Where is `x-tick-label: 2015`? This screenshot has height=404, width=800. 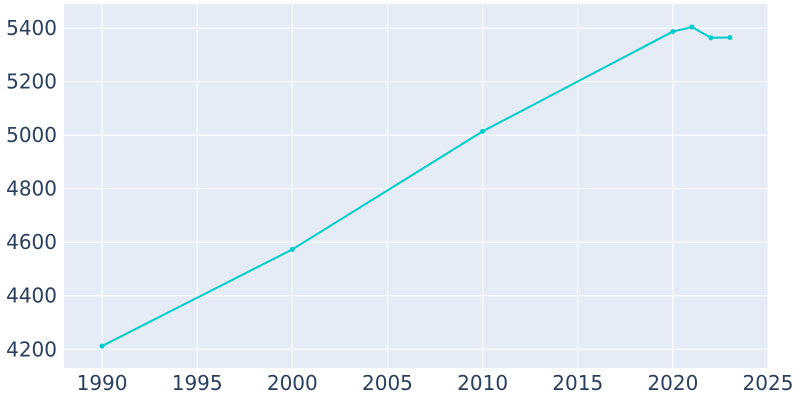 x-tick-label: 2015 is located at coordinates (577, 383).